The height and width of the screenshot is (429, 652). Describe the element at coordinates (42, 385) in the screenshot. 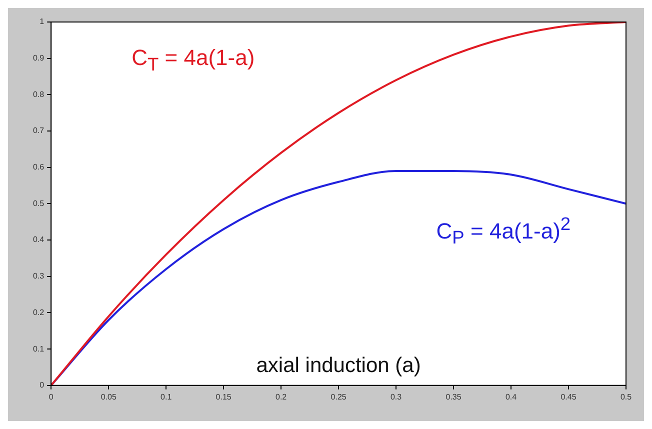

I see `y-tick-label: 0` at that location.